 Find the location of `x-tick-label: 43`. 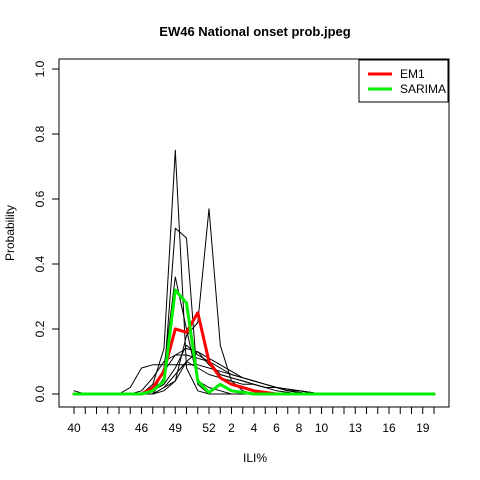

x-tick-label: 43 is located at coordinates (108, 428).